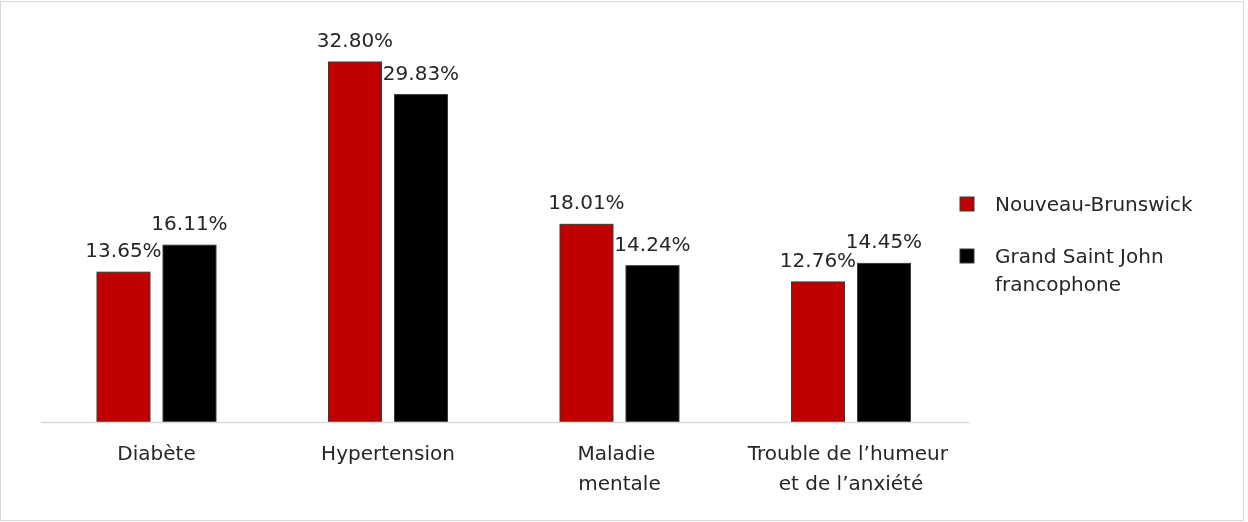  I want to click on x-tick-label: Maladie mentale, so click(619, 468).